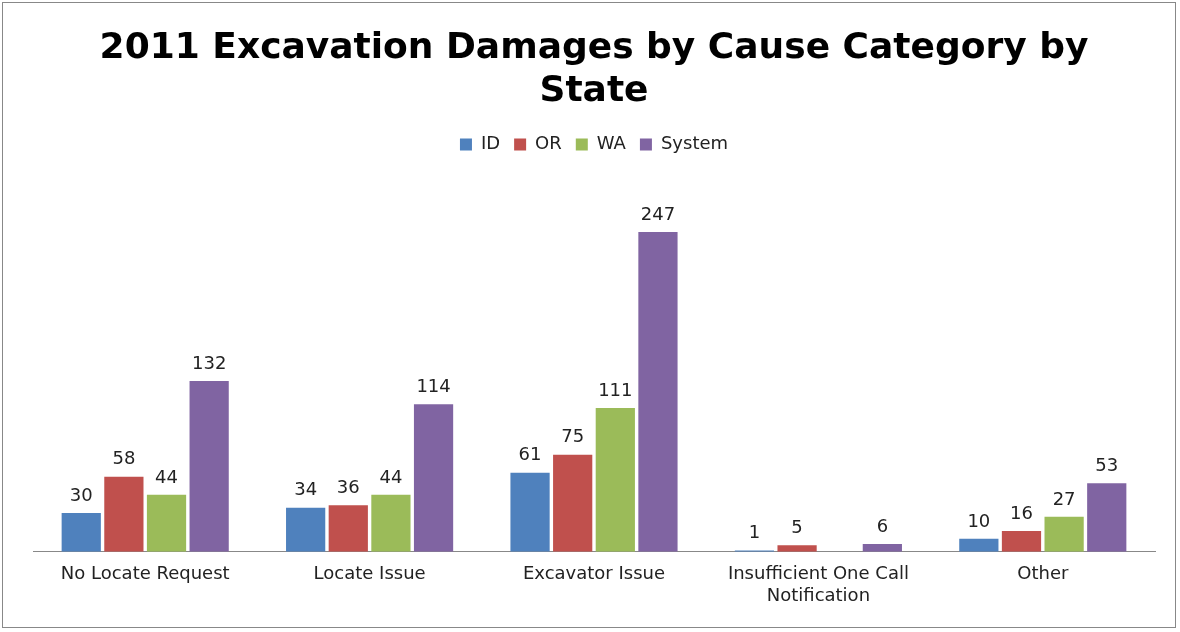 This screenshot has width=1180, height=632. What do you see at coordinates (979, 520) in the screenshot?
I see `data-label: 10` at bounding box center [979, 520].